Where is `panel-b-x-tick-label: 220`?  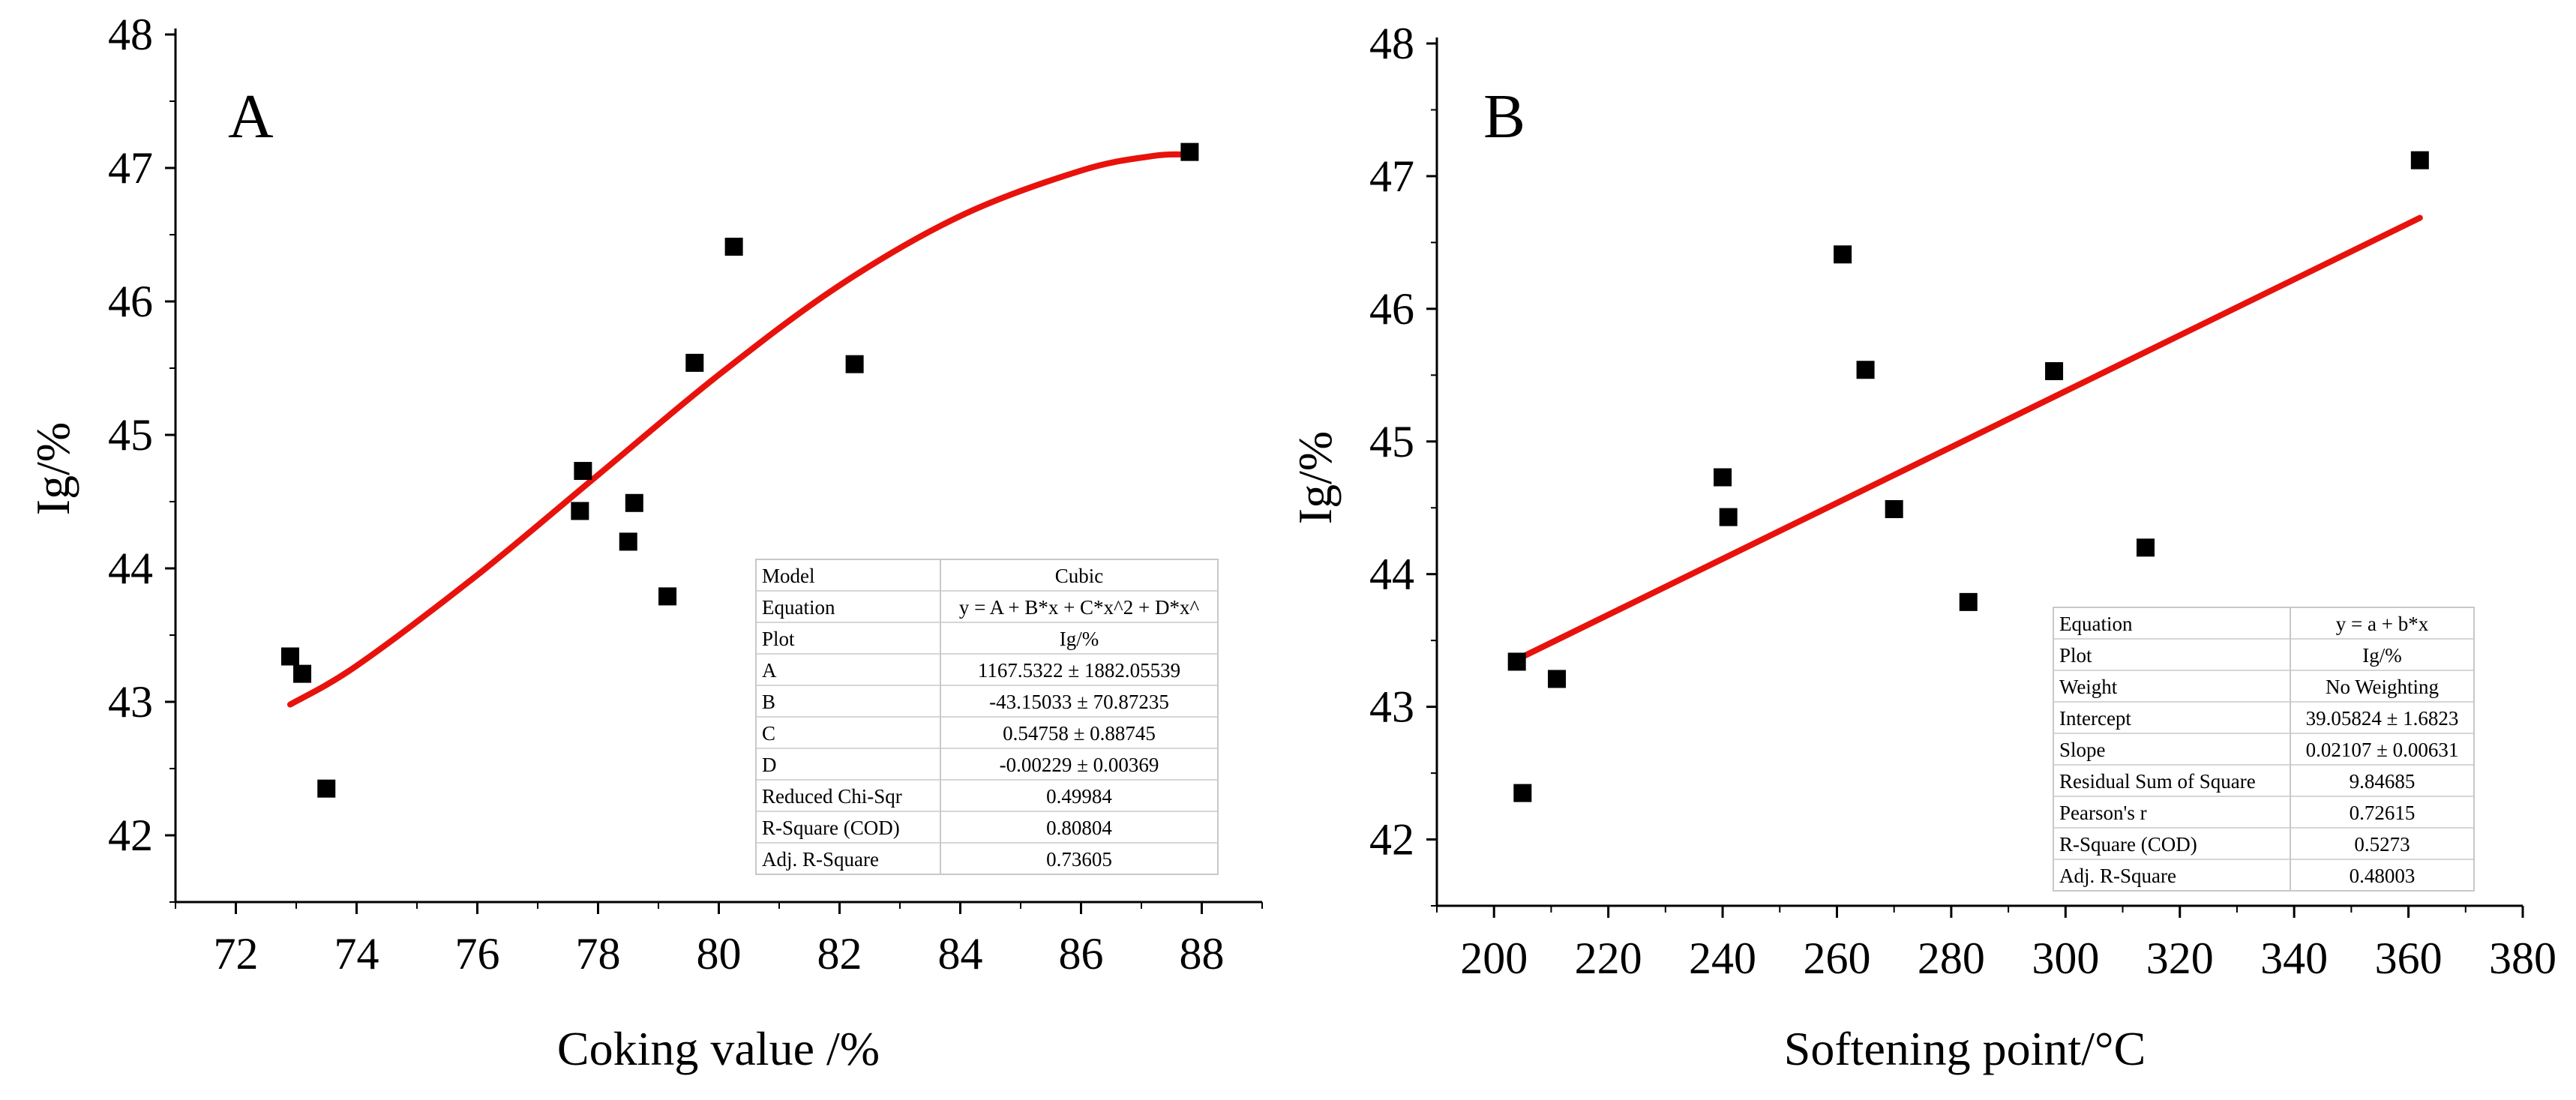
panel-b-x-tick-label: 220 is located at coordinates (1608, 959).